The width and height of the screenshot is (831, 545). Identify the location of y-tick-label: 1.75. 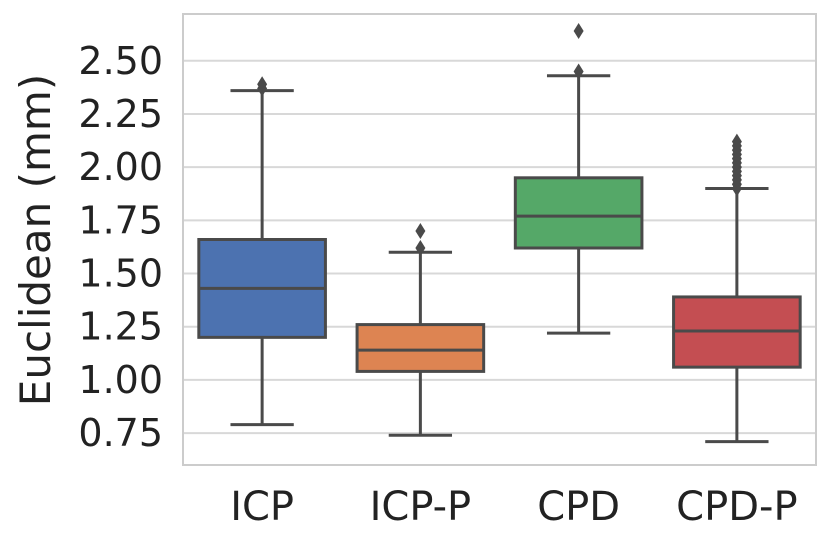
(120, 220).